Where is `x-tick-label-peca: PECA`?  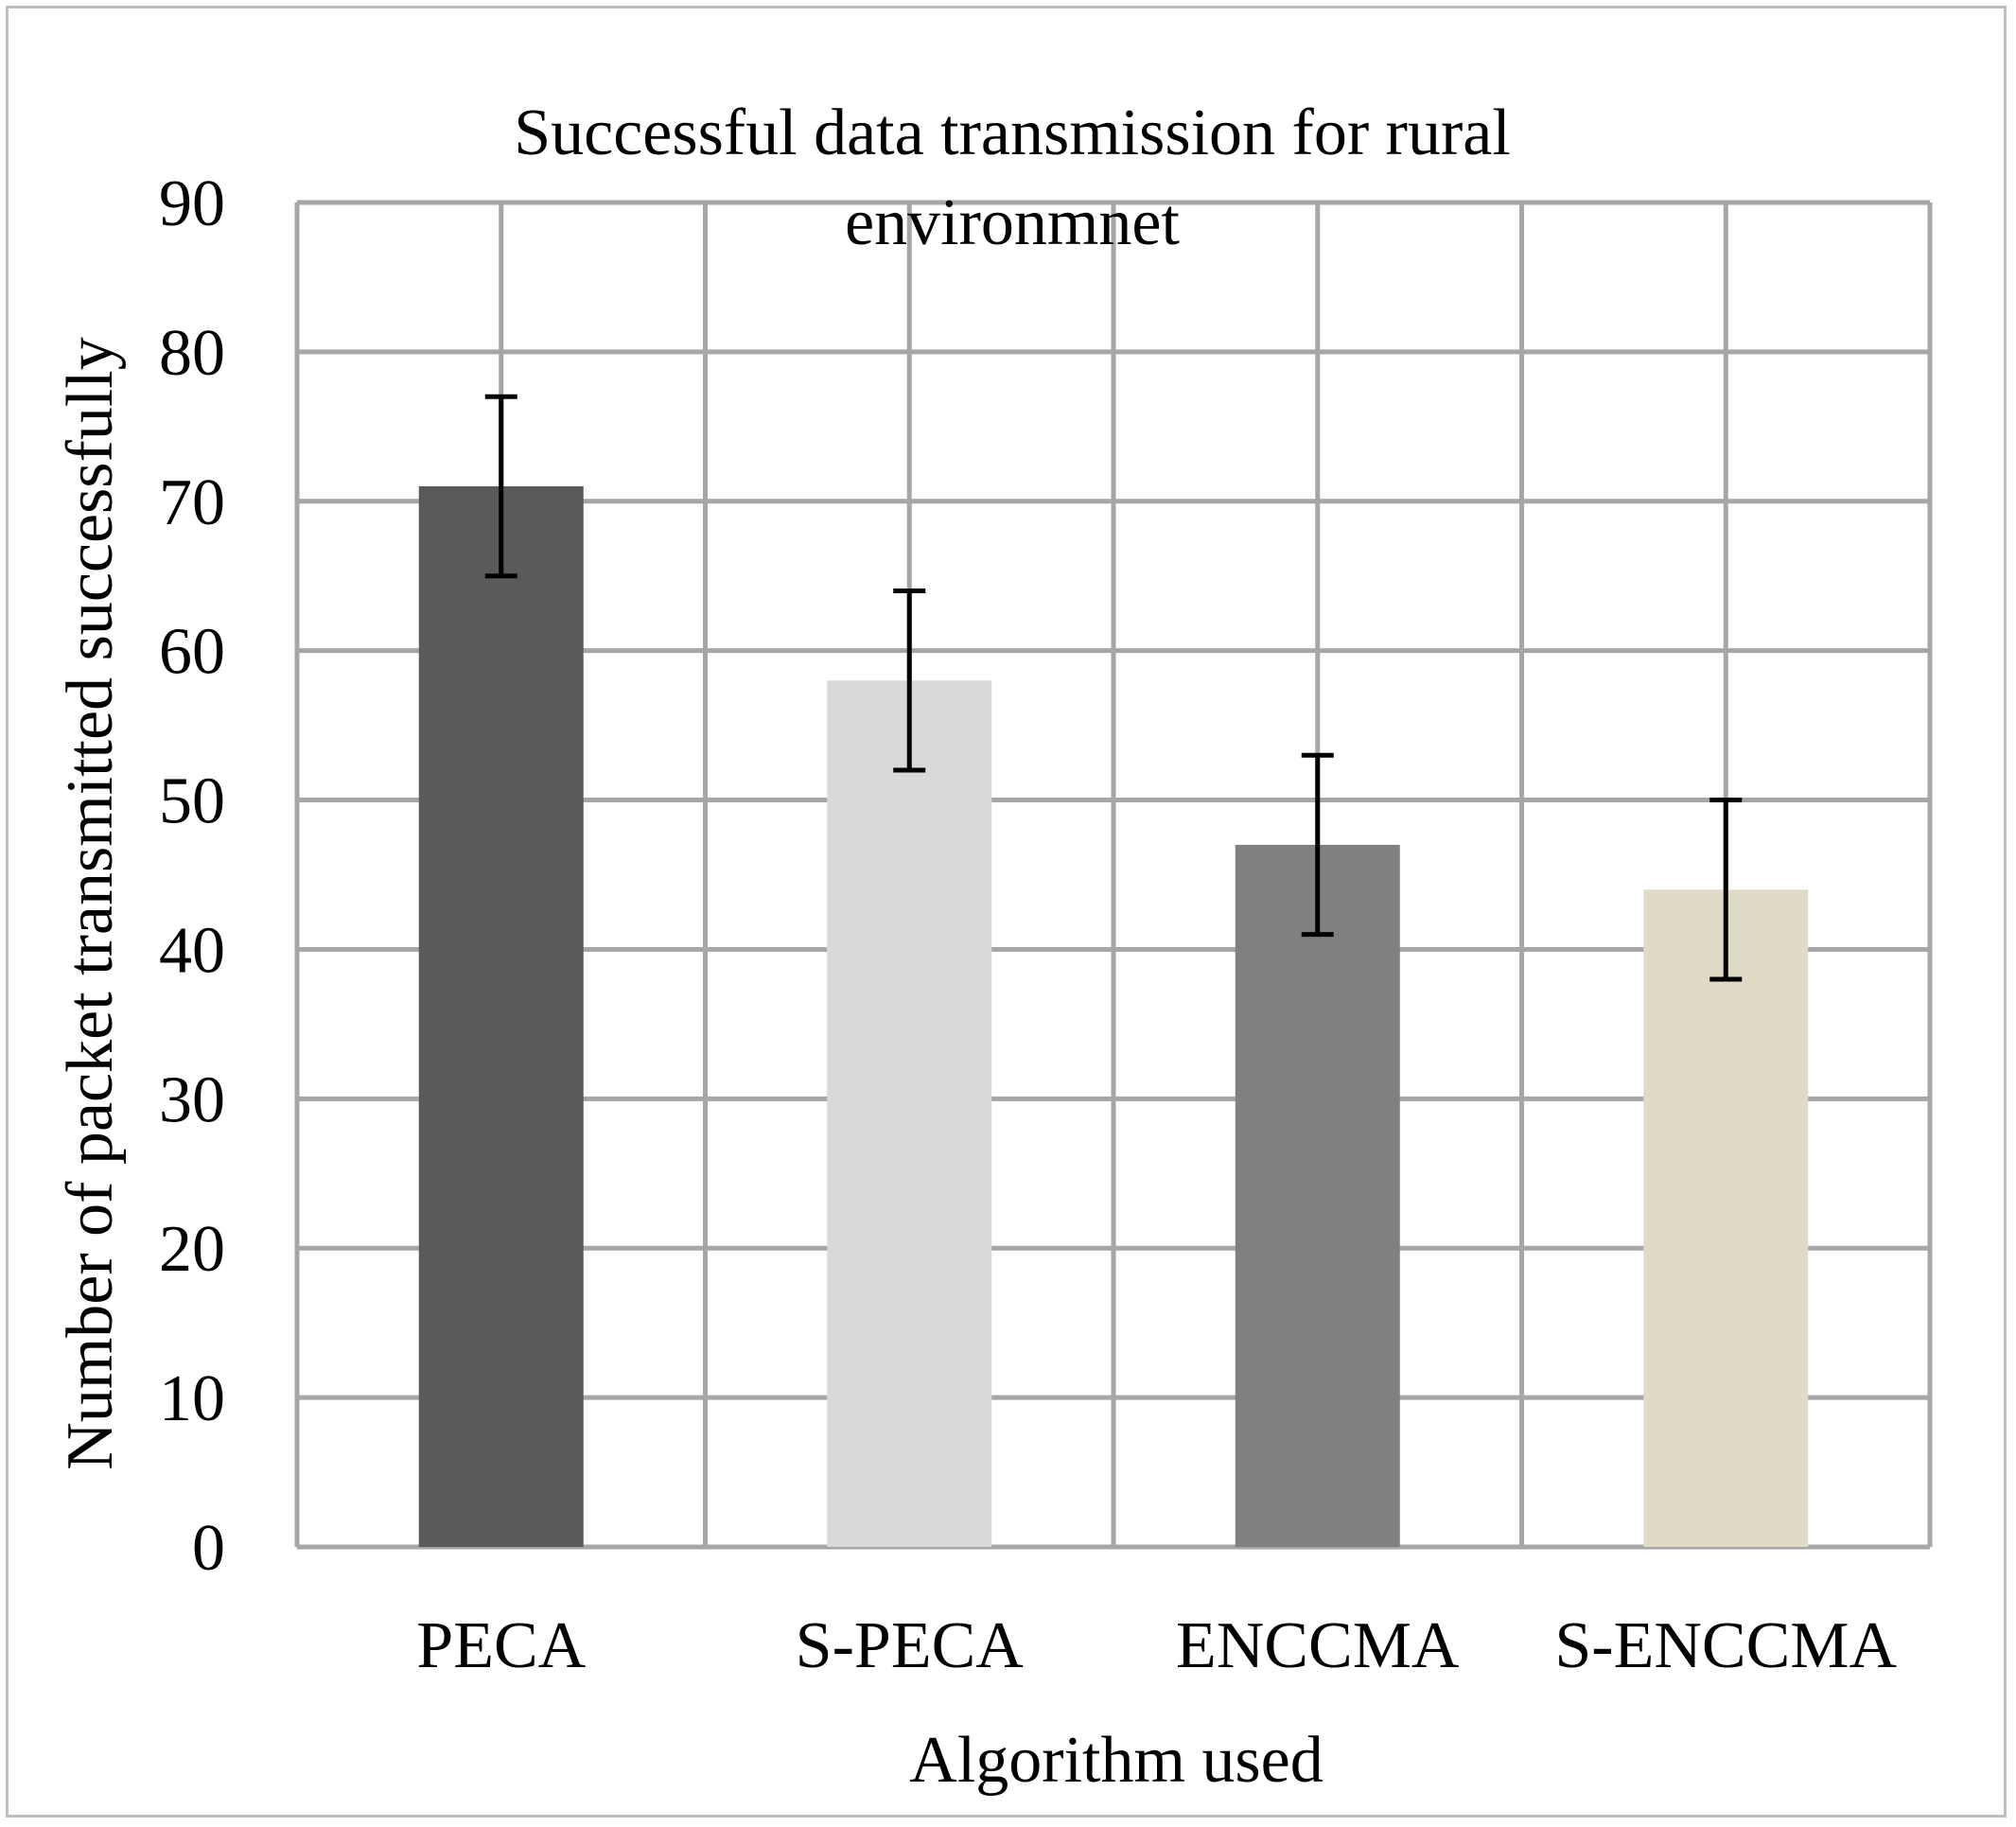 x-tick-label-peca: PECA is located at coordinates (501, 1645).